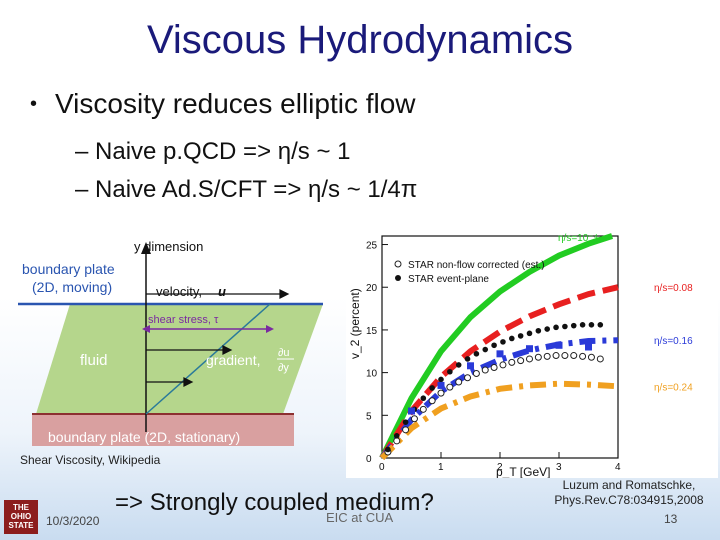 This screenshot has height=540, width=720. Describe the element at coordinates (382, 467) in the screenshot. I see `x-tick-label: 0` at that location.